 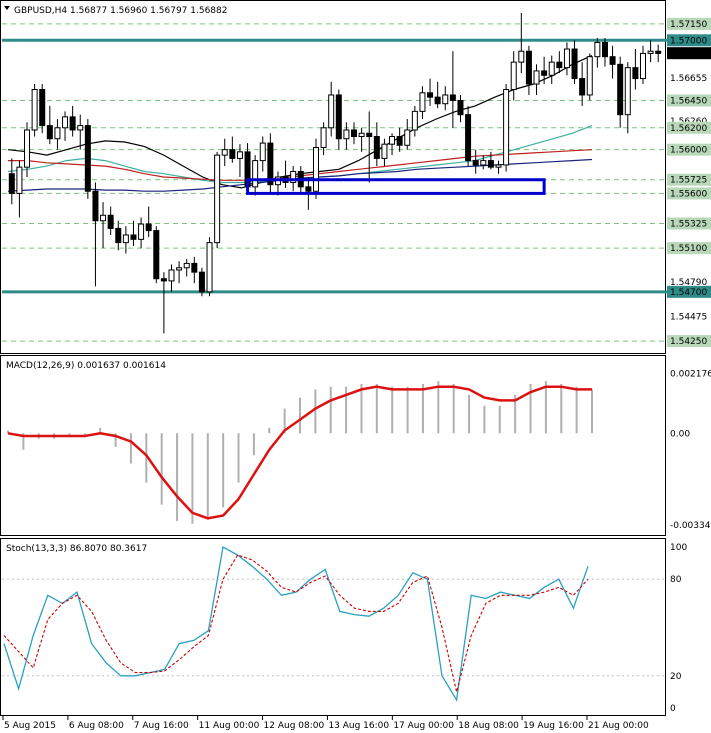 What do you see at coordinates (294, 726) in the screenshot?
I see `time-tick-label: 12 Aug 08:00` at bounding box center [294, 726].